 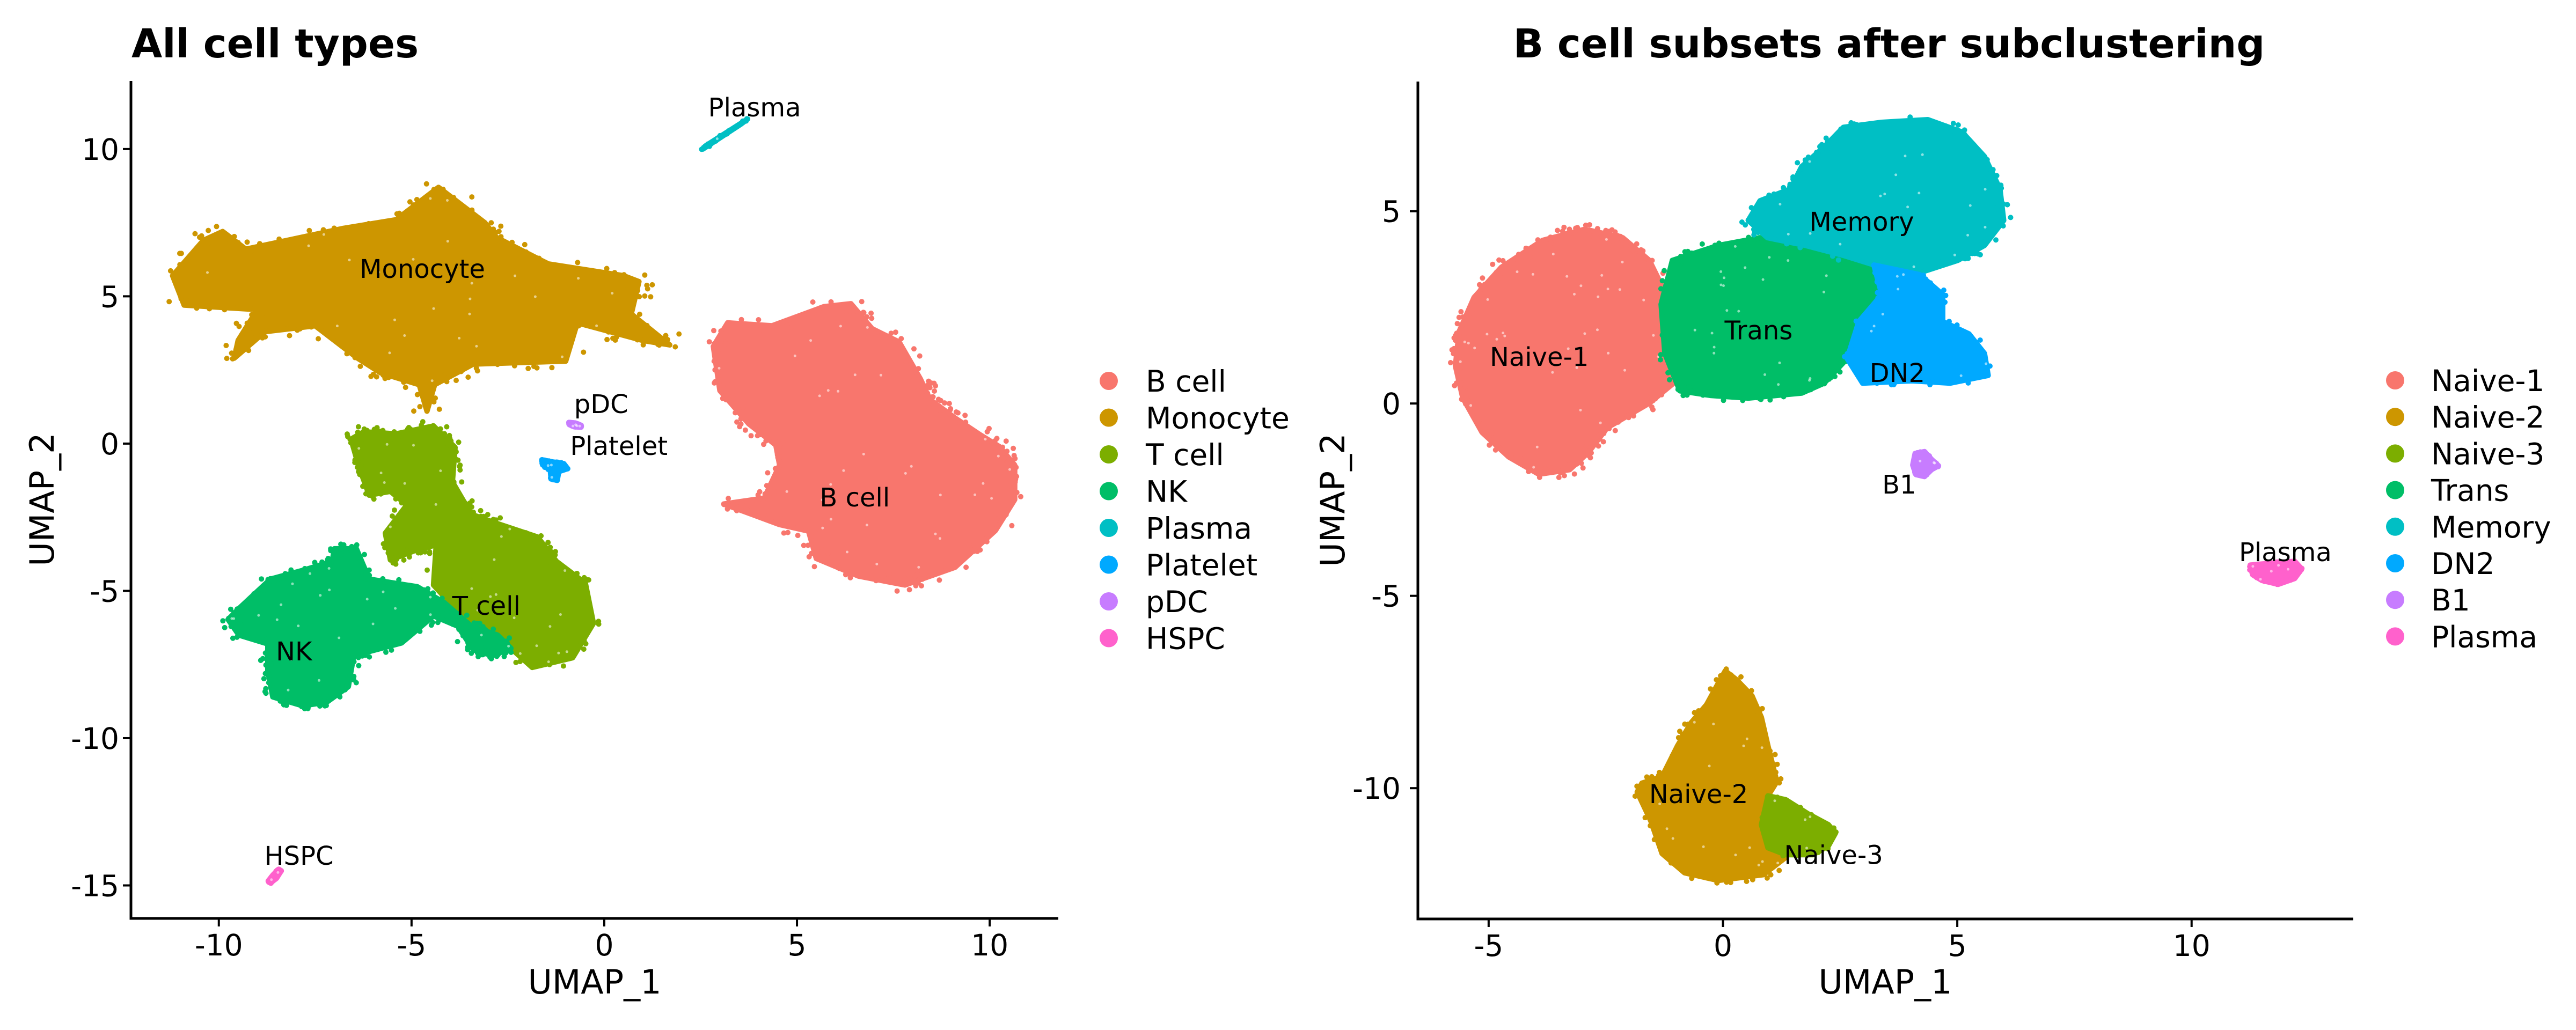 I want to click on legend-label: Naive-1, so click(x=2487, y=381).